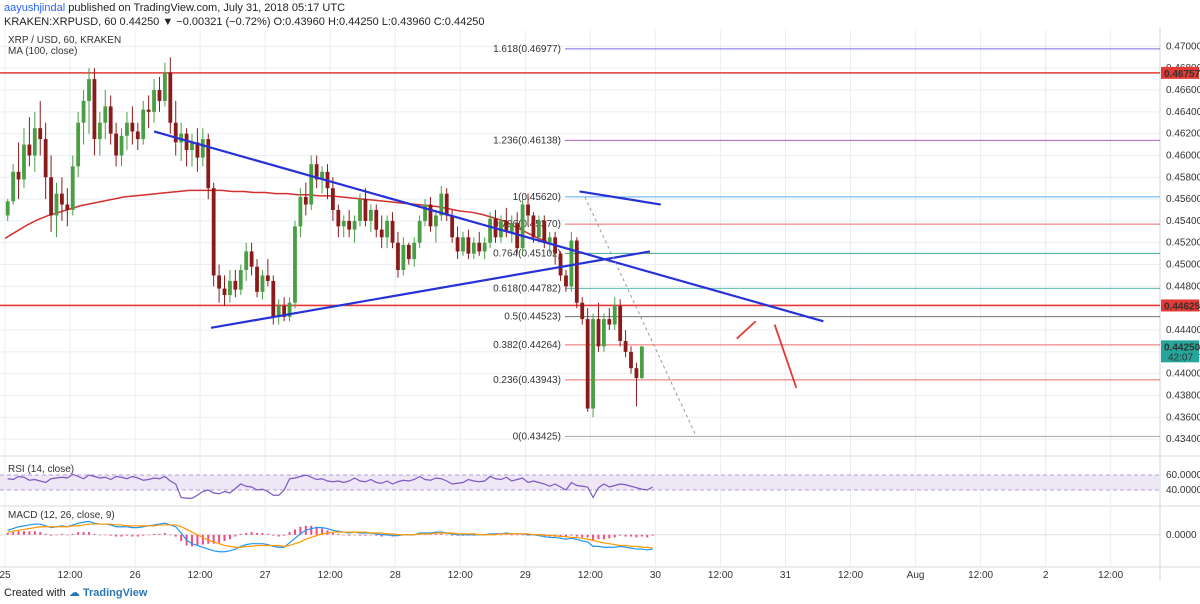  I want to click on fib-level-label: 1.618(0.46977), so click(527, 49).